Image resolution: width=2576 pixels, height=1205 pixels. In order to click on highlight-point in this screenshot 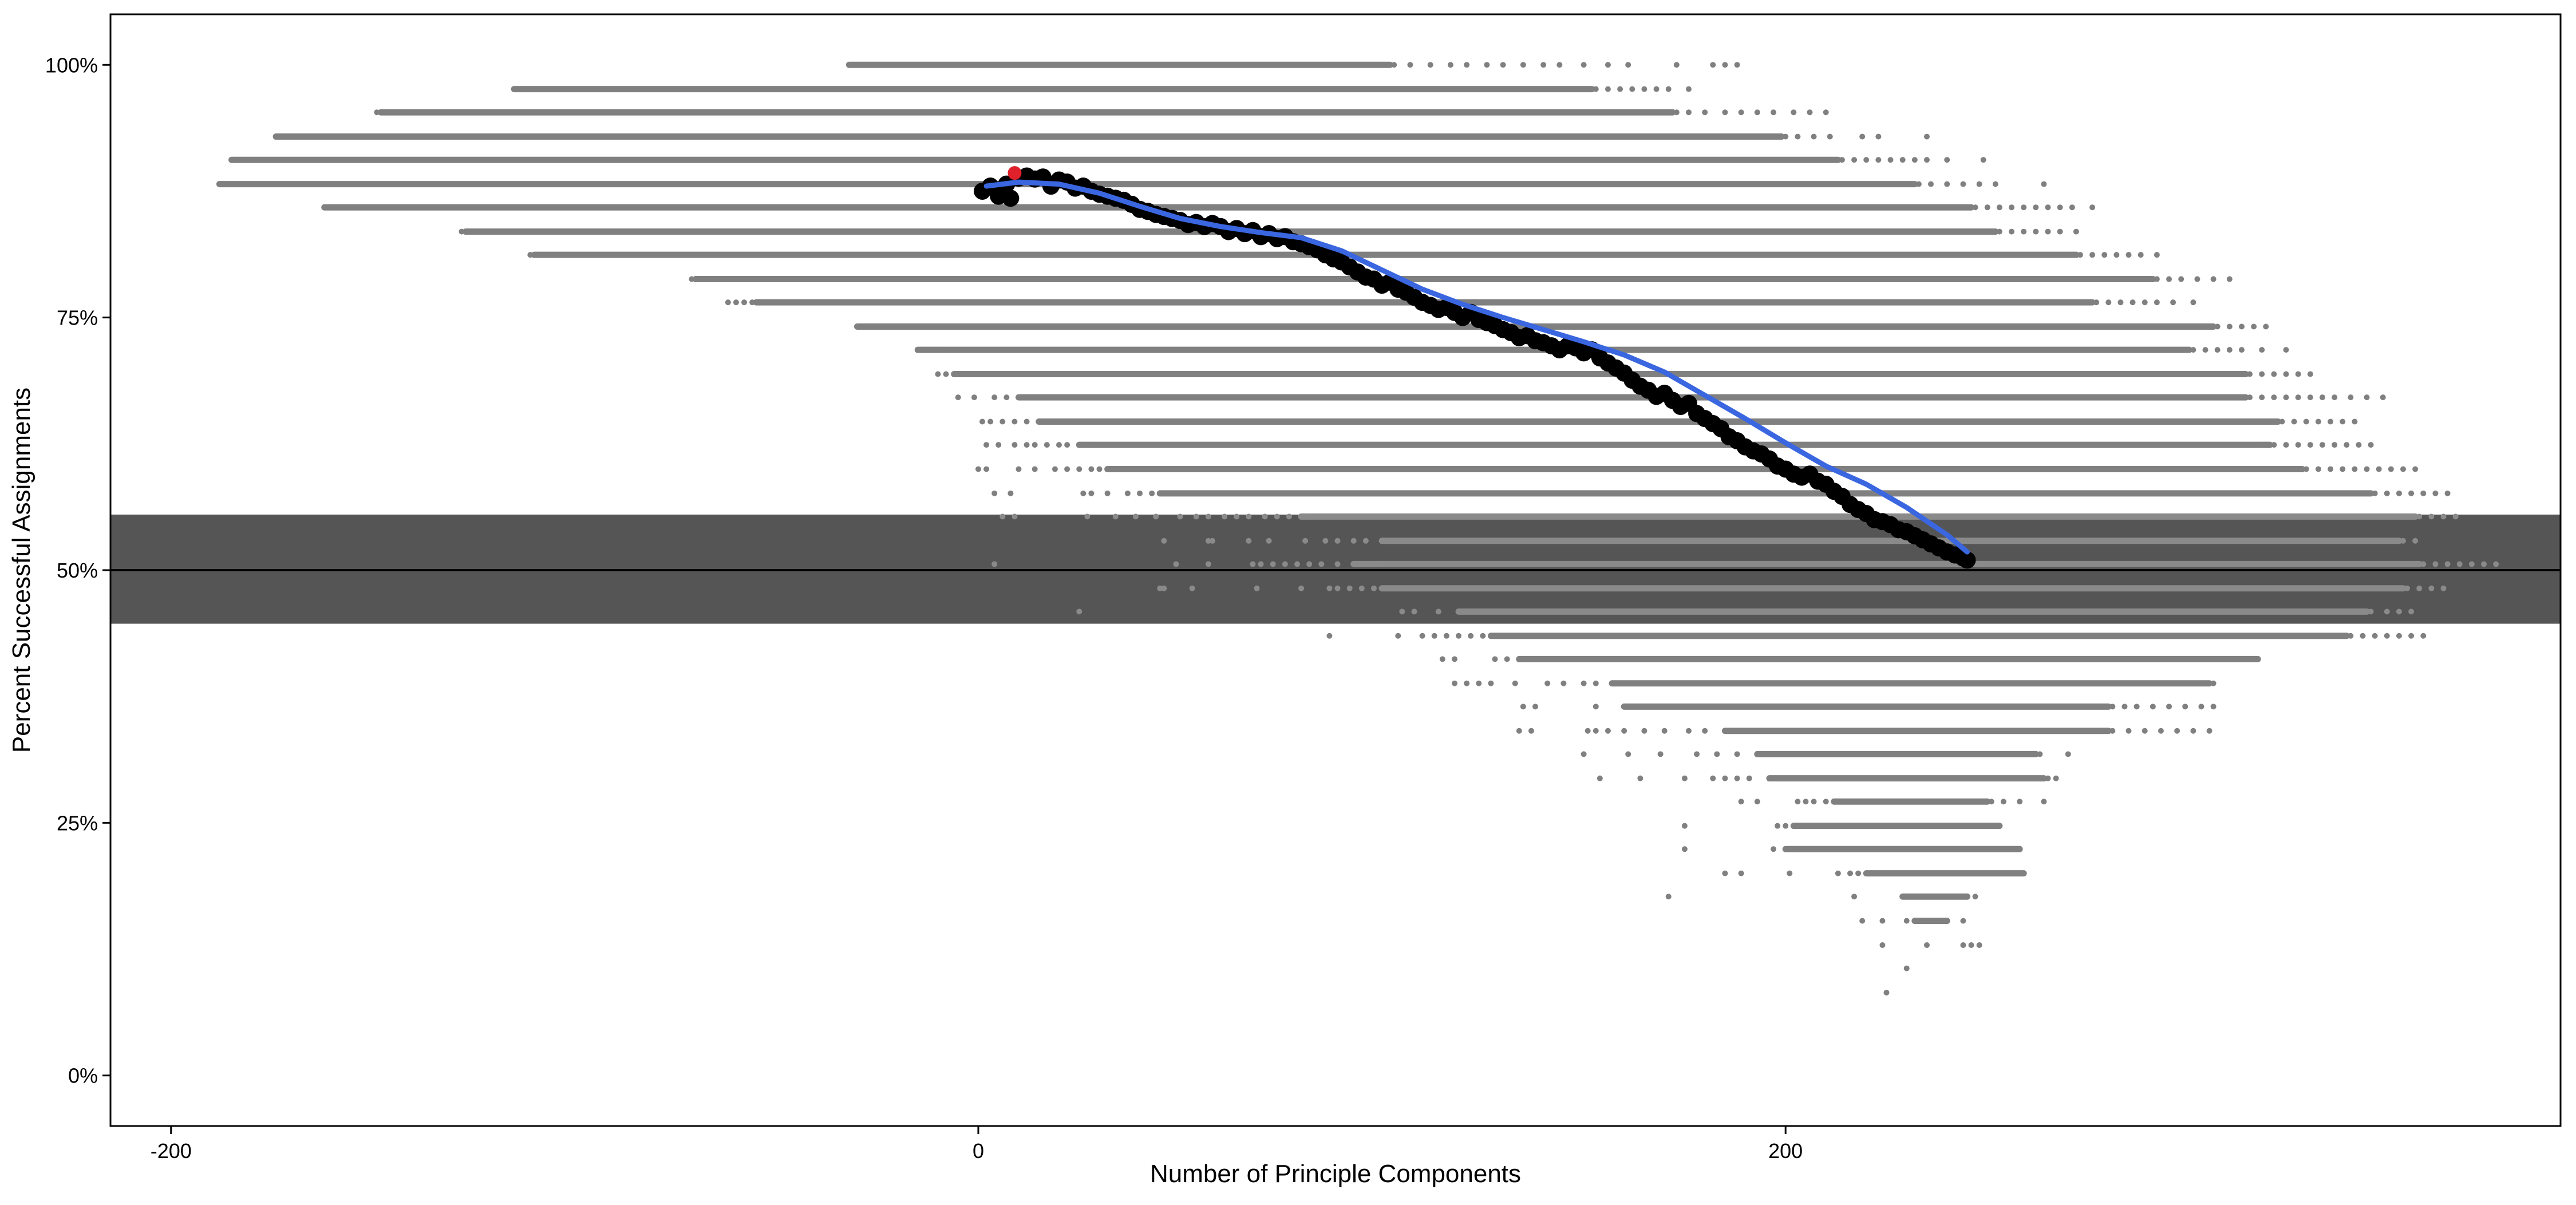, I will do `click(1015, 173)`.